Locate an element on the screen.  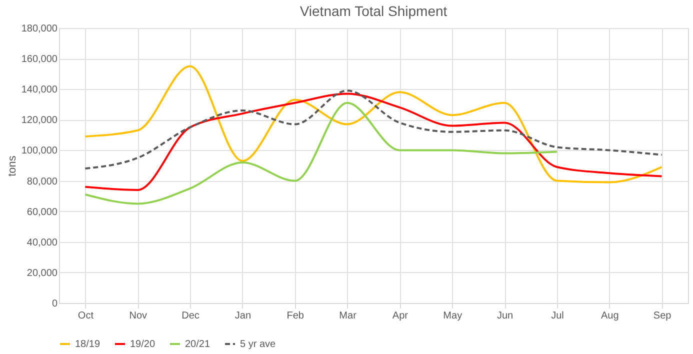
y-tick-label: 180,000 is located at coordinates (39, 29).